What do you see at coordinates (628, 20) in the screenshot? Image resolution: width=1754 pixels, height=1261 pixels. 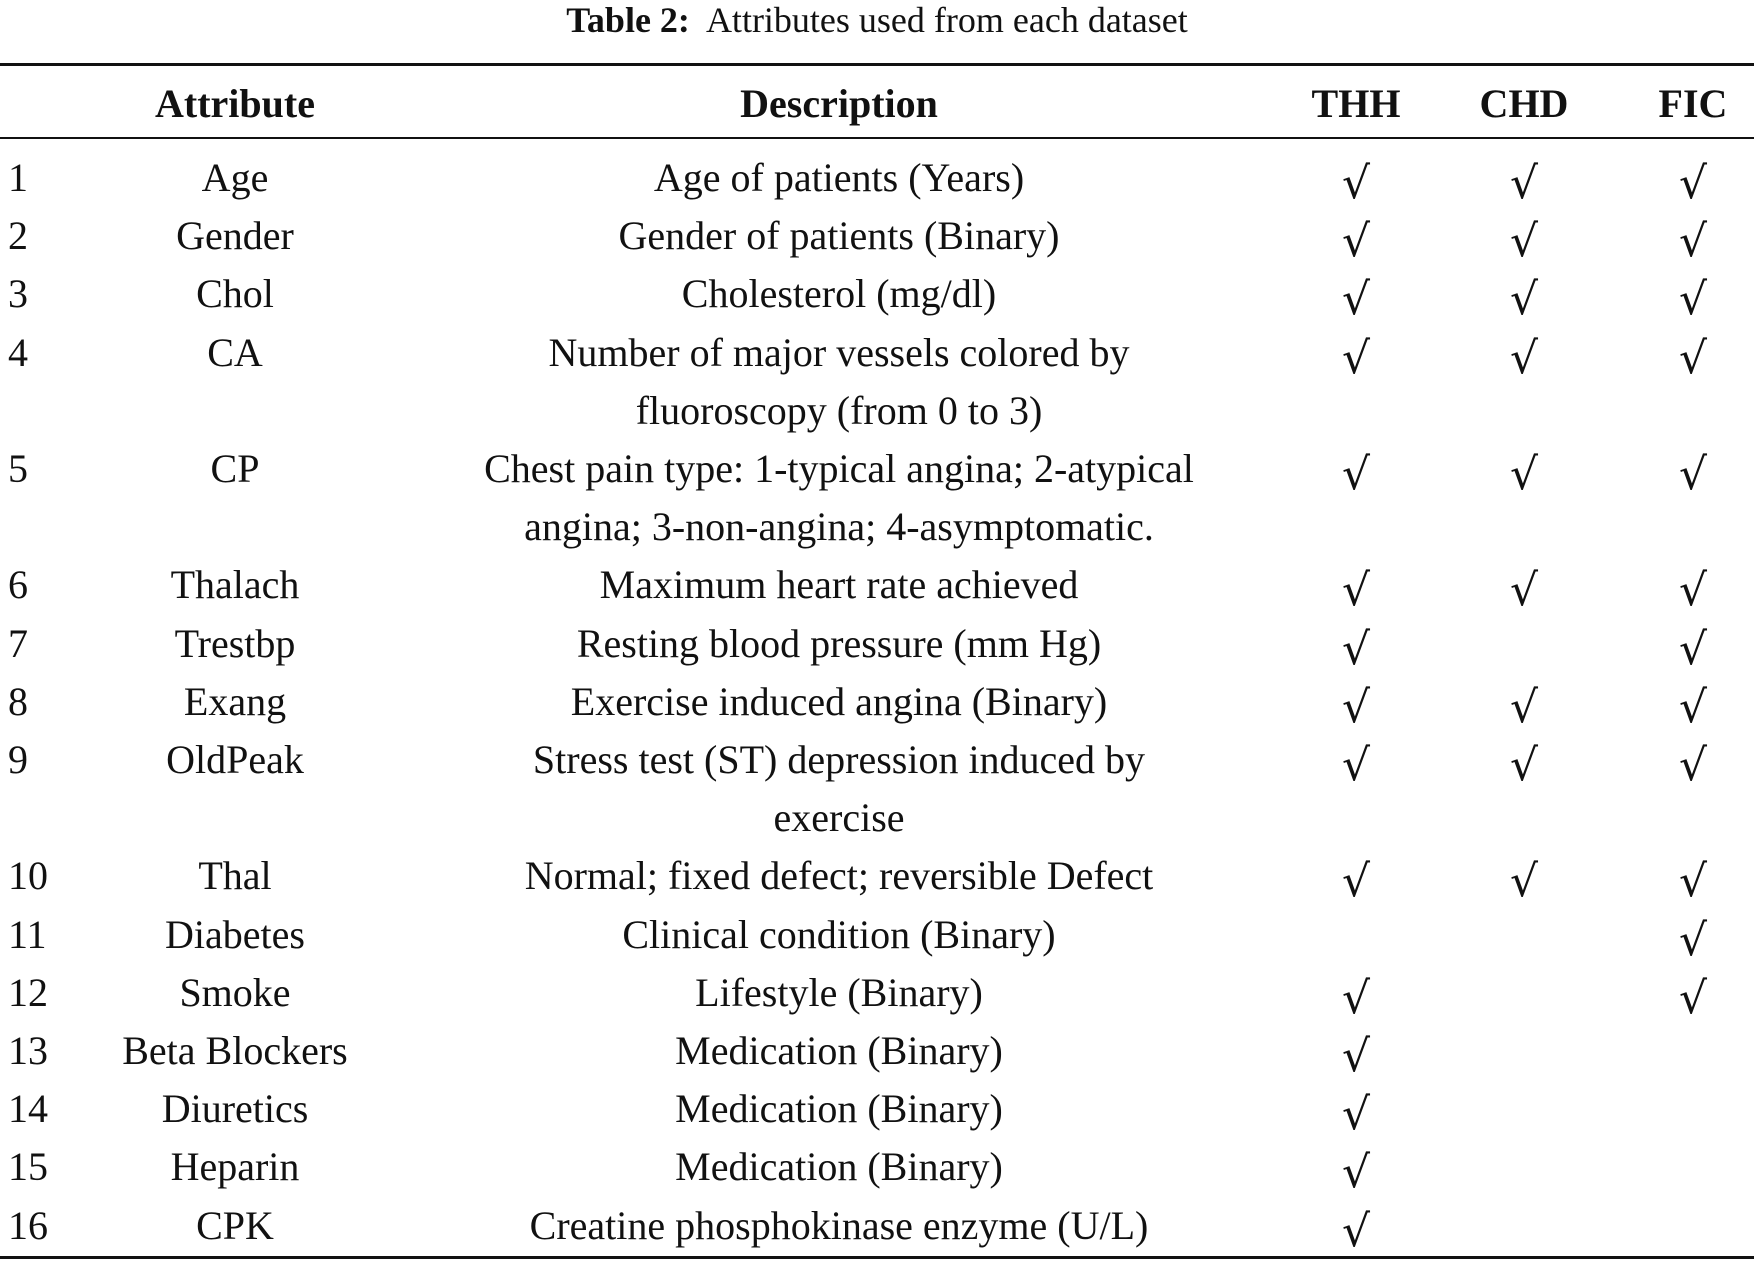 I see `caption-label: Table 2:` at bounding box center [628, 20].